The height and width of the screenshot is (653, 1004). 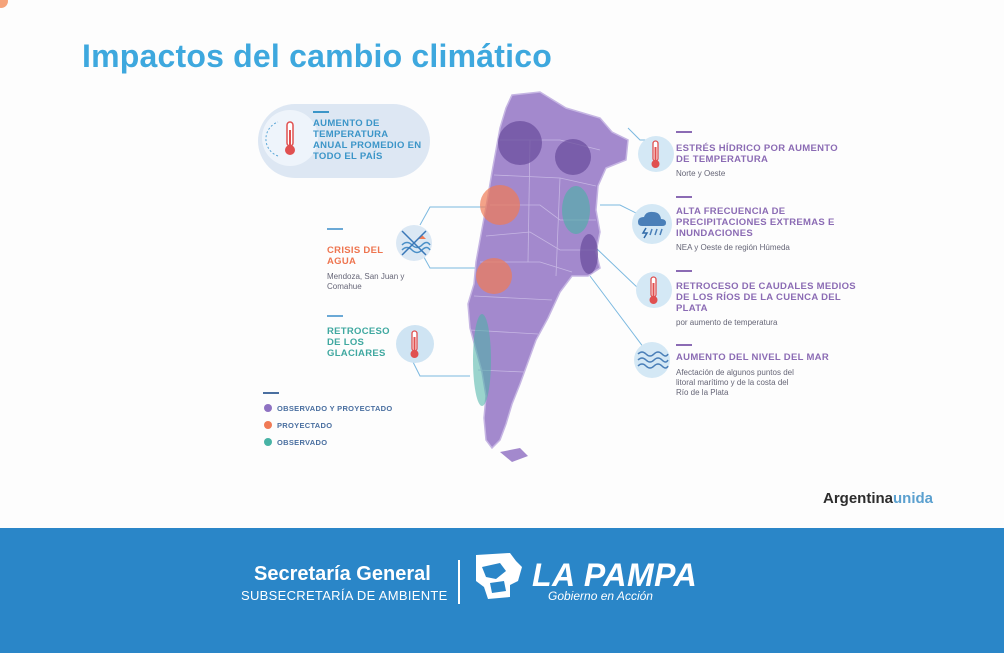 What do you see at coordinates (600, 596) in the screenshot?
I see `la-pampa-logo-subtitle: Gobierno en Acción` at bounding box center [600, 596].